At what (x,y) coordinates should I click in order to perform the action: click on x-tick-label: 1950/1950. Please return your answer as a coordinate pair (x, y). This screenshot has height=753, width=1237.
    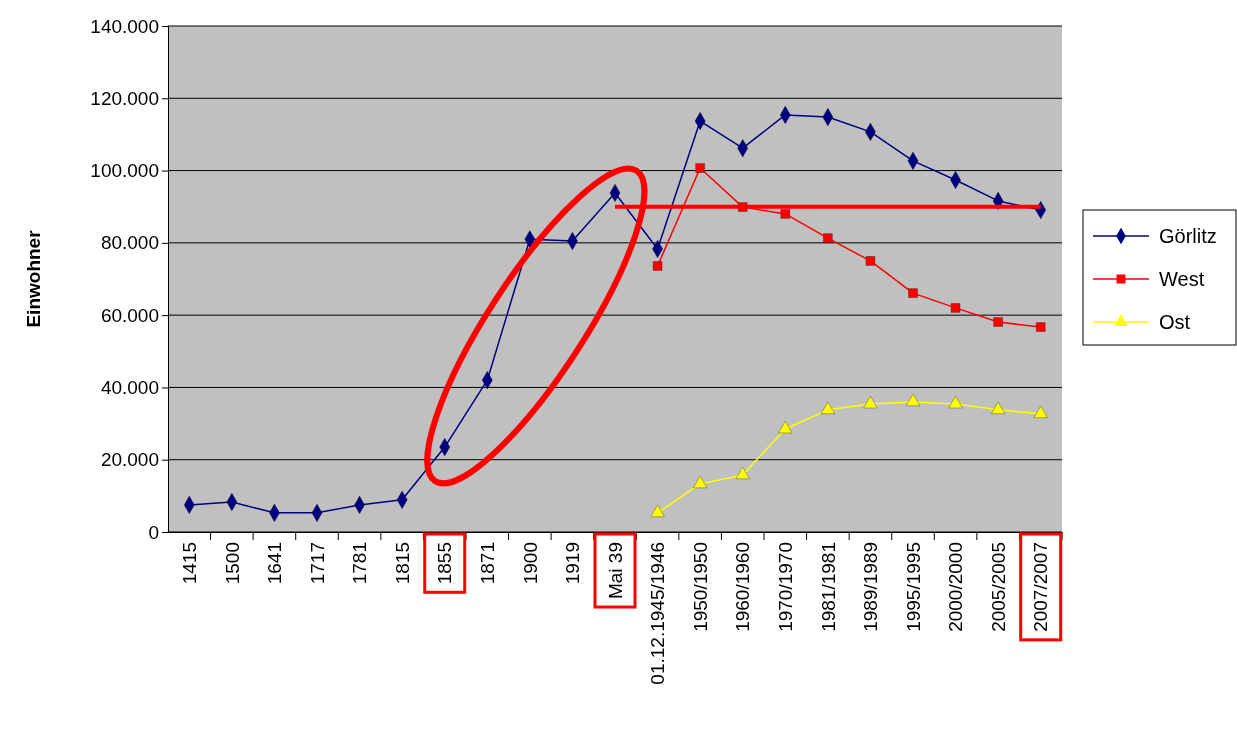
    Looking at the image, I should click on (700, 587).